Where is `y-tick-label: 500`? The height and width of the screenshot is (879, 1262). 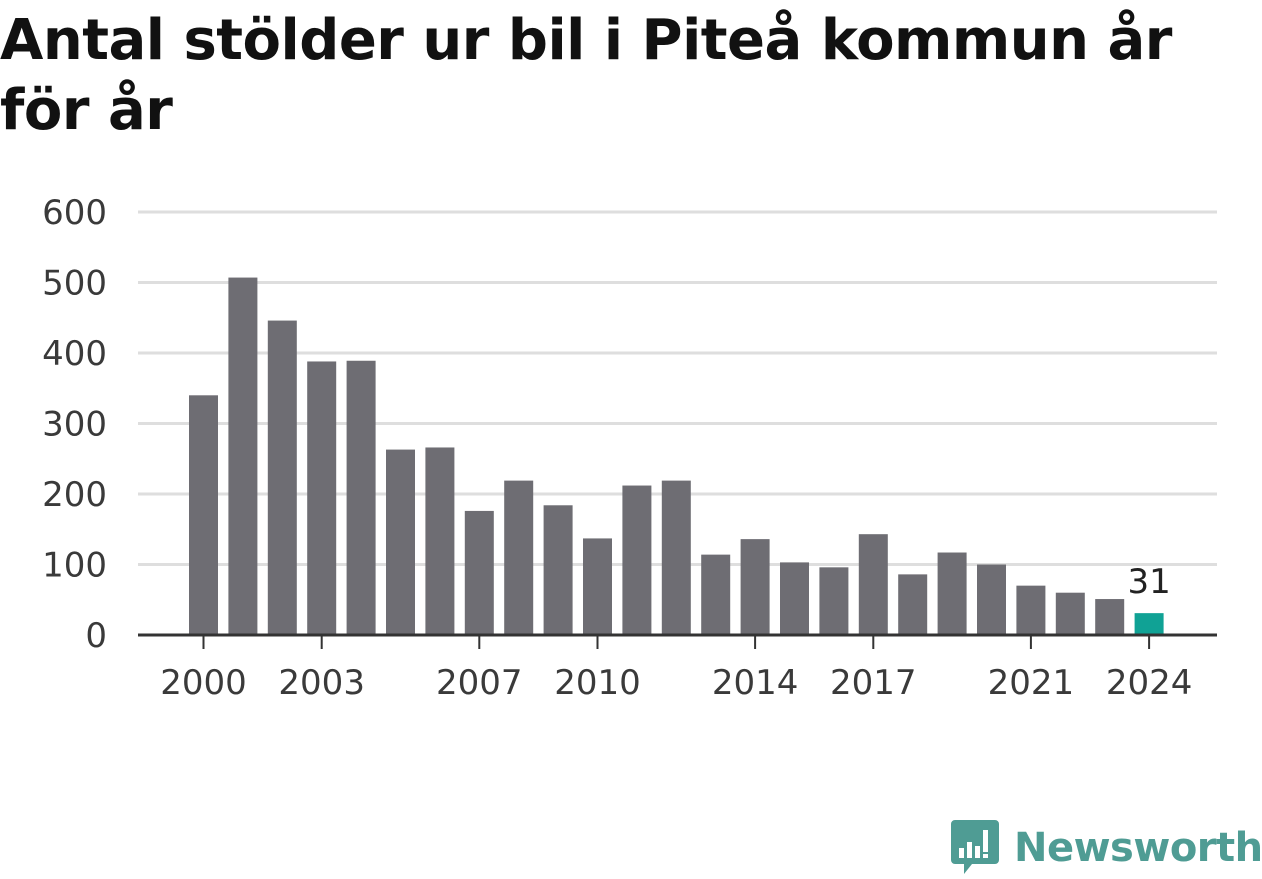 y-tick-label: 500 is located at coordinates (74, 284).